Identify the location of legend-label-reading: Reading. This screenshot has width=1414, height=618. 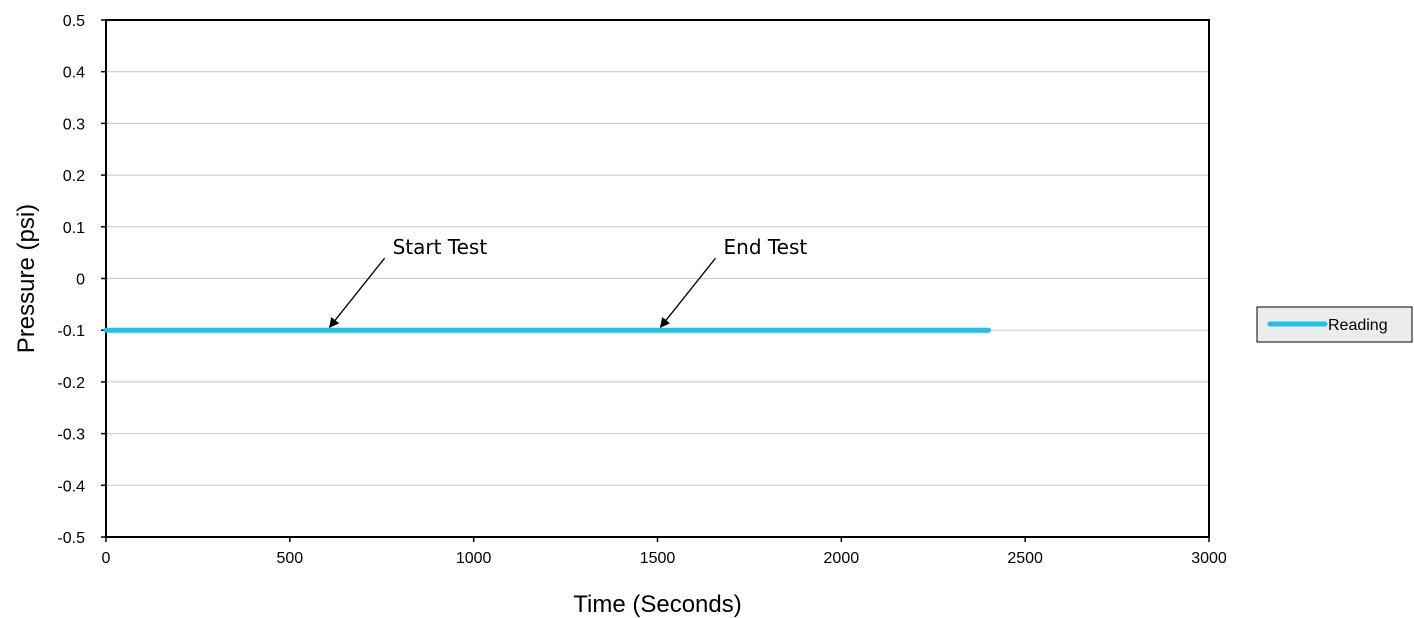
(1358, 325).